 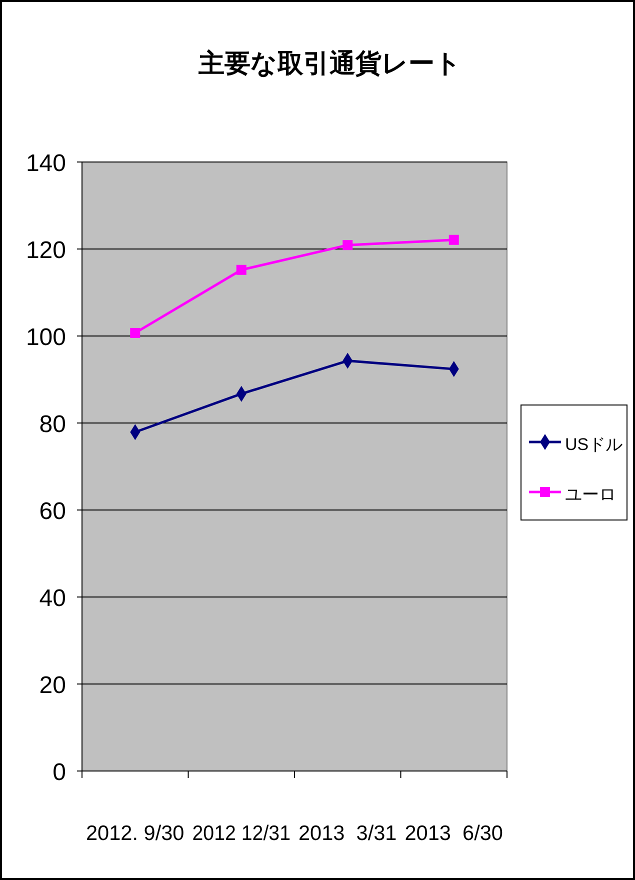 I want to click on y-tick-label: 60, so click(x=52, y=511).